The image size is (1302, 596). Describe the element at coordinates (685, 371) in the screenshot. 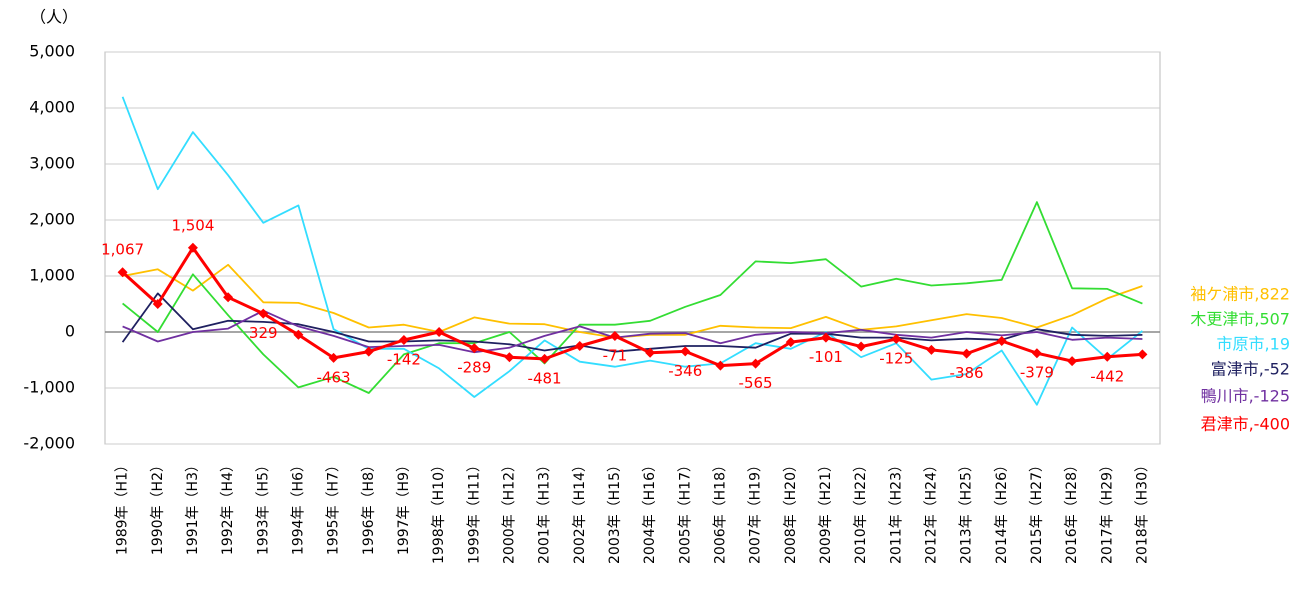

I see `data-label: -346` at that location.